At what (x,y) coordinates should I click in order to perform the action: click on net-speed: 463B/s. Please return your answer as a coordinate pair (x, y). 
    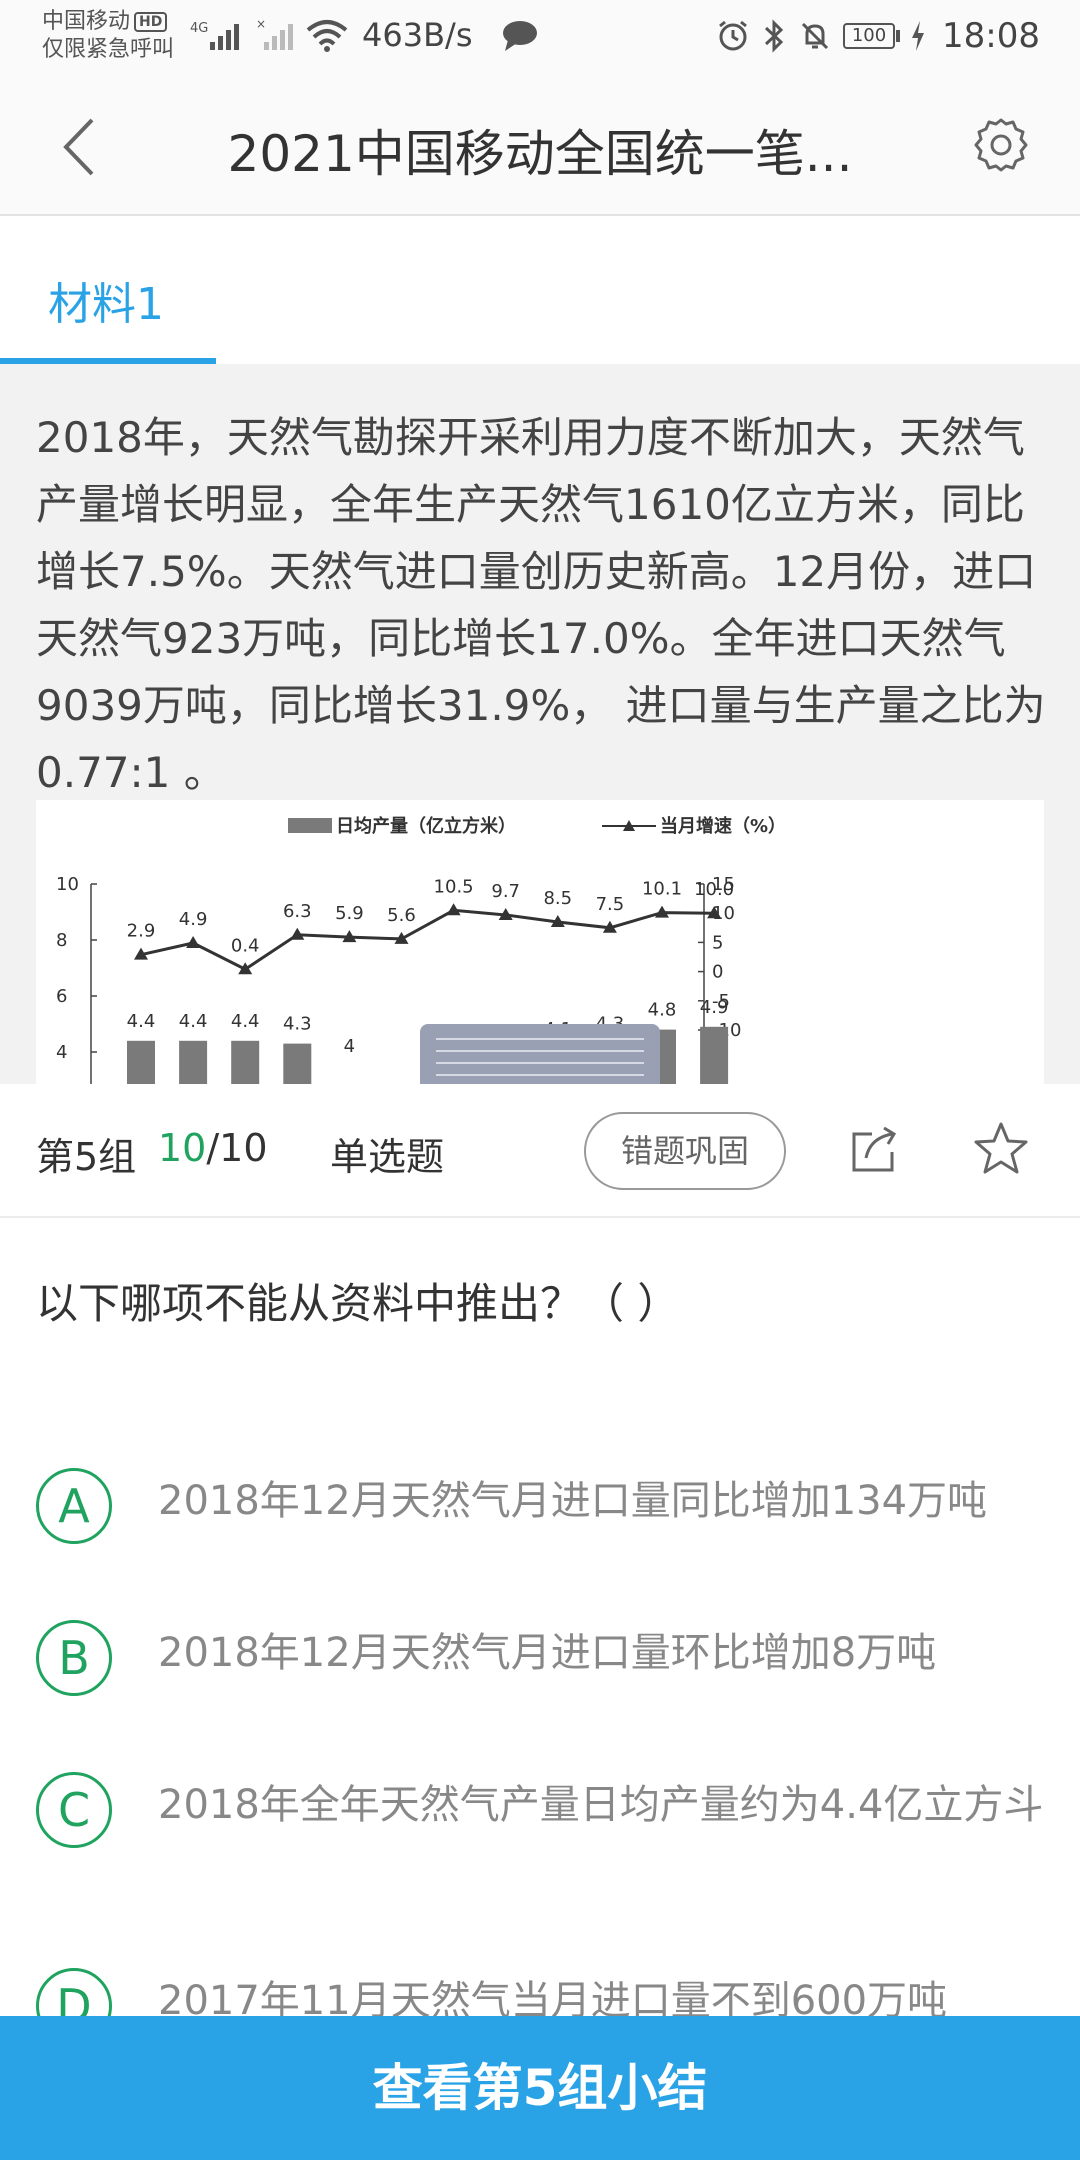
    Looking at the image, I should click on (417, 35).